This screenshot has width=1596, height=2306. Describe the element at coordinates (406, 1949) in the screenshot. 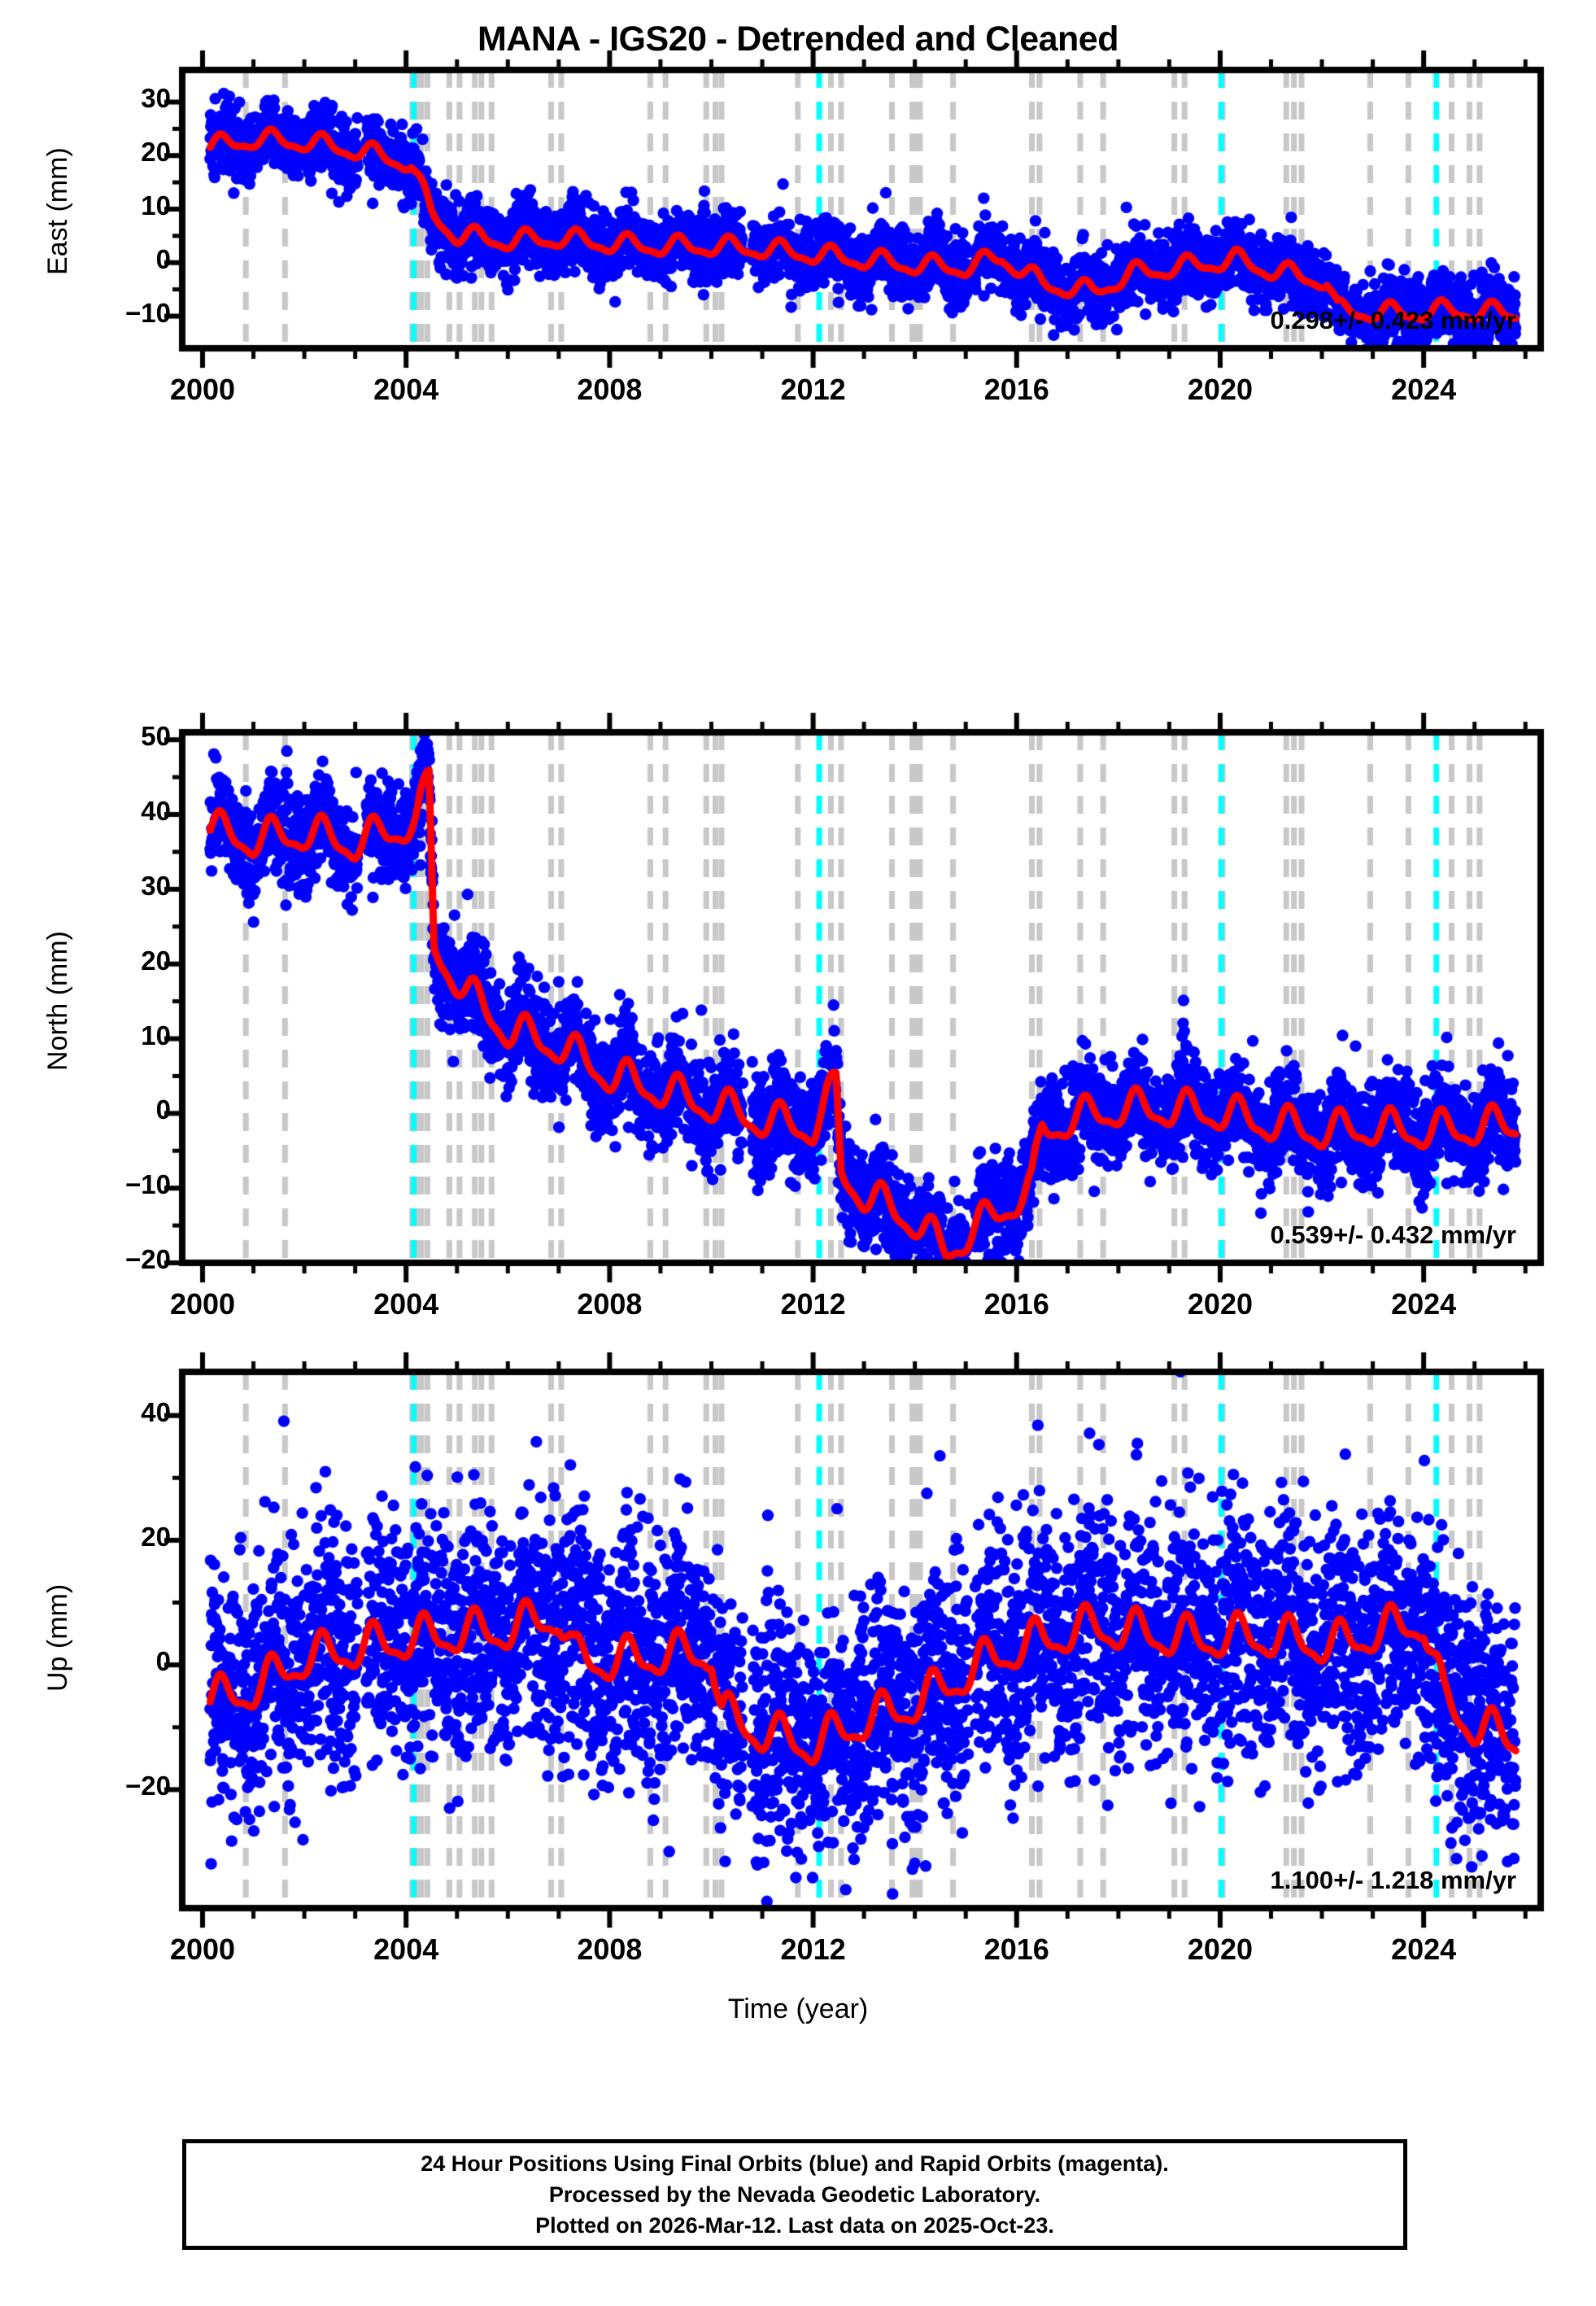

I see `xtick-up-1: 2004` at that location.